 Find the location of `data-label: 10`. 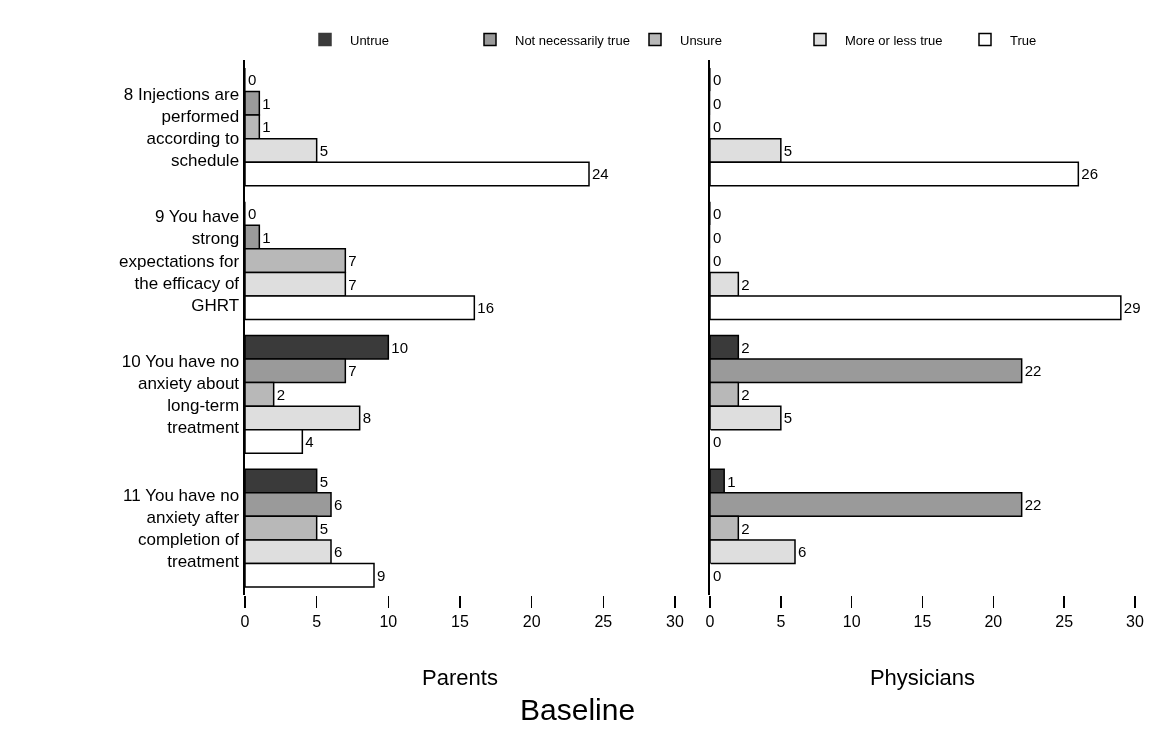

data-label: 10 is located at coordinates (400, 347).